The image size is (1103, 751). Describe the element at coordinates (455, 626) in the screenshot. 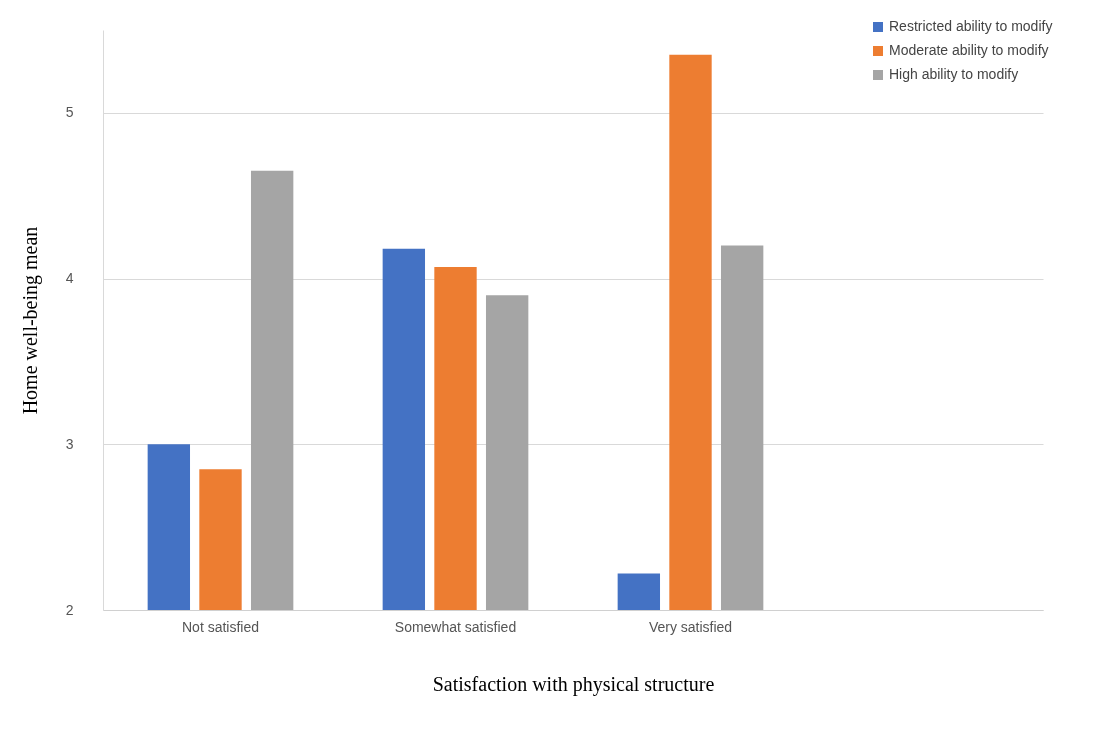

I see `x-tick-label: Somewhat satisfied` at that location.